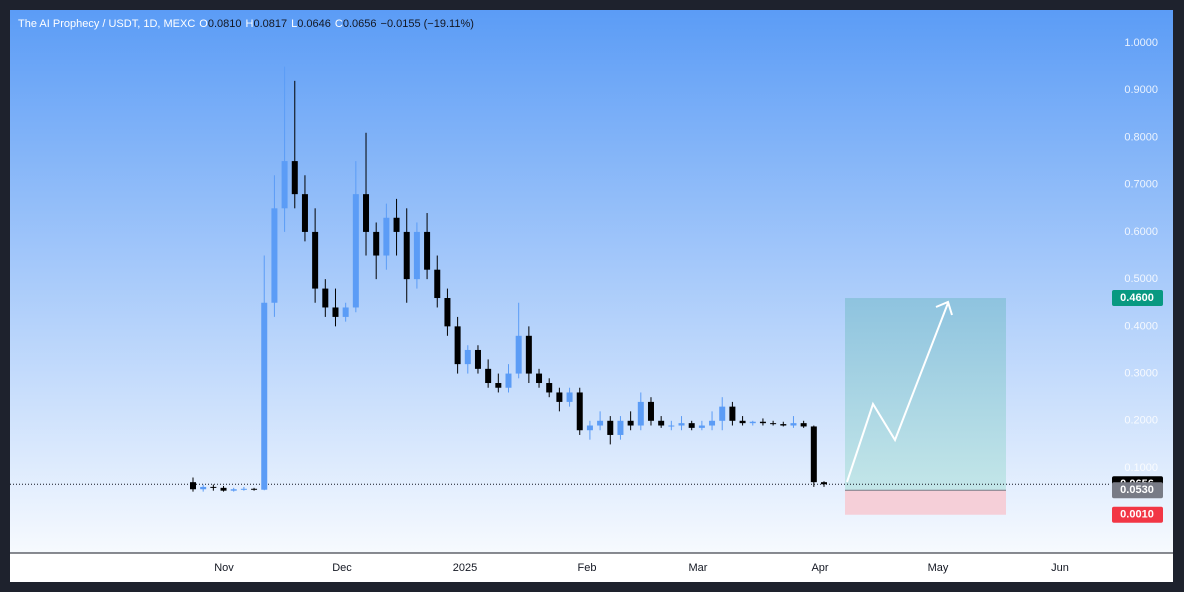 Image resolution: width=1184 pixels, height=592 pixels. What do you see at coordinates (270, 24) in the screenshot?
I see `ohlc-value: 0.0817` at bounding box center [270, 24].